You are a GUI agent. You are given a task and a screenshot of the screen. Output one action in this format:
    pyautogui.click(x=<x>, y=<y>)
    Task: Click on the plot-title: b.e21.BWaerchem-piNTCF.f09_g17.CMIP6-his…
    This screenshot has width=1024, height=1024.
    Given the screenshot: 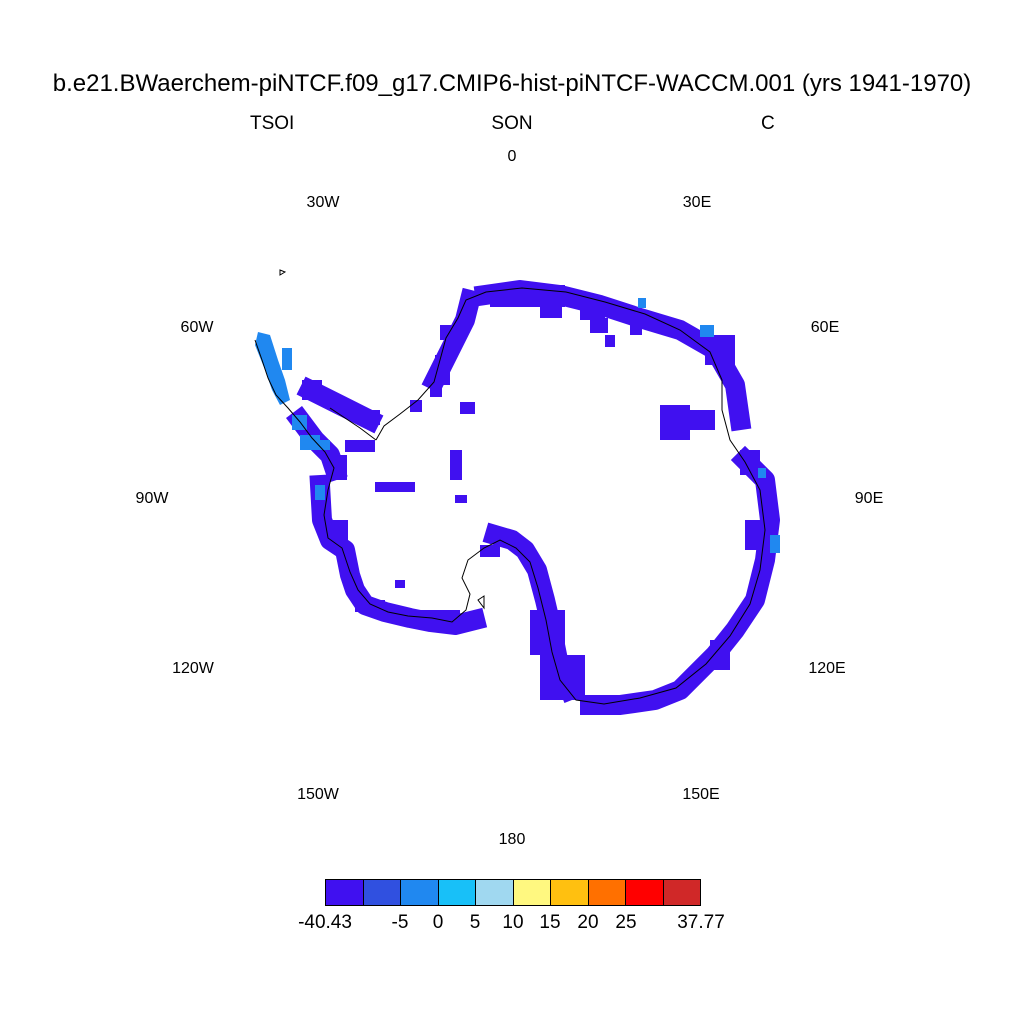 What is the action you would take?
    pyautogui.click(x=512, y=83)
    